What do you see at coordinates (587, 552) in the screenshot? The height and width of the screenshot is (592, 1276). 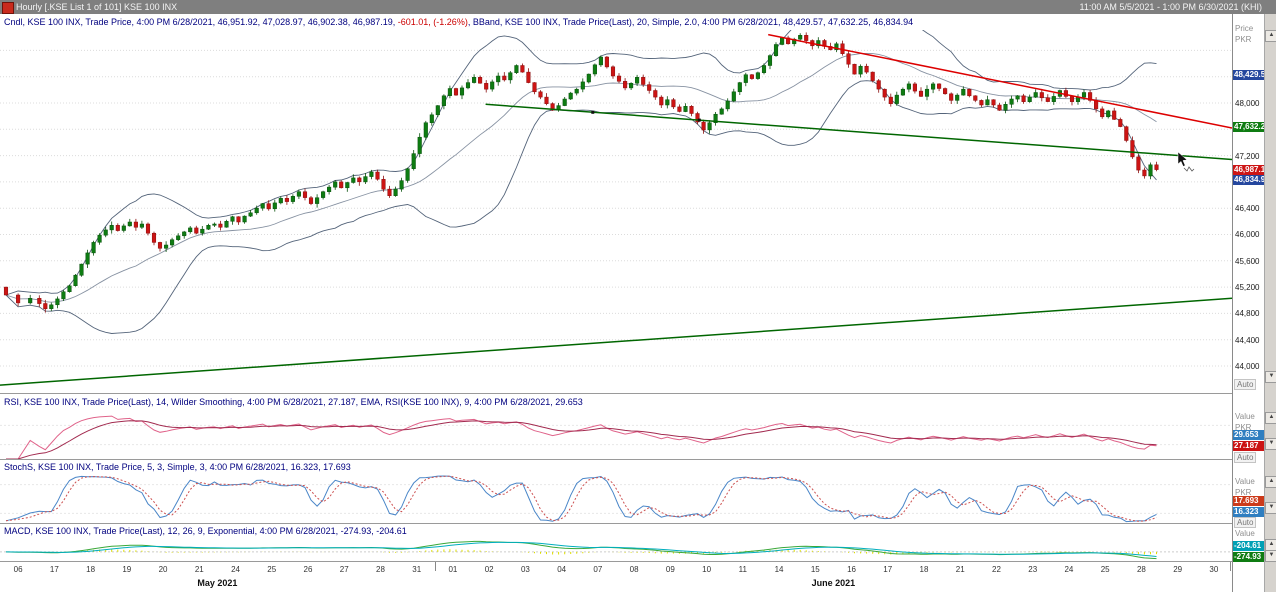 I see `macd-histogram` at bounding box center [587, 552].